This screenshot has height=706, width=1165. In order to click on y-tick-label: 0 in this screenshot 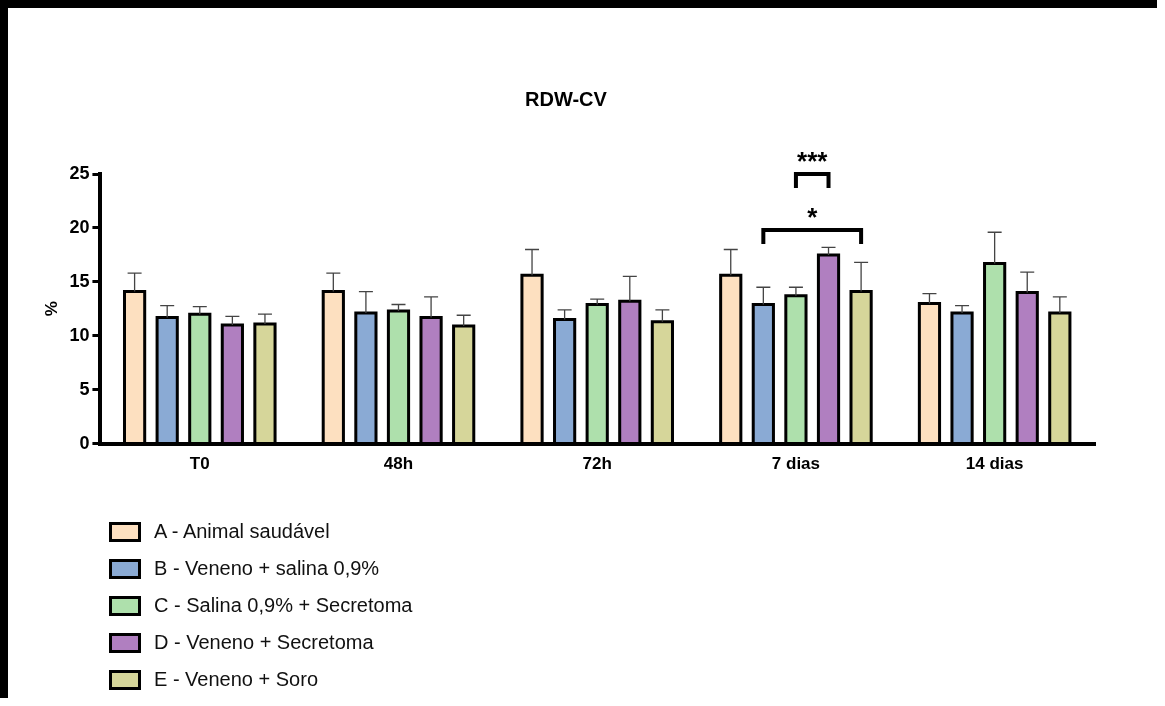, I will do `click(84, 442)`.